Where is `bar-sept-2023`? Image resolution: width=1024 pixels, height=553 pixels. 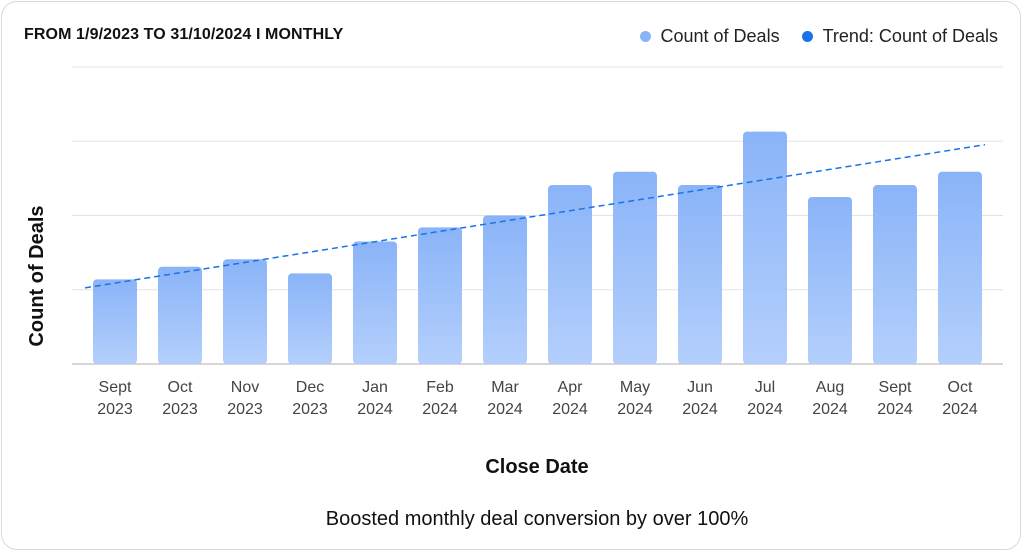
bar-sept-2023 is located at coordinates (115, 321).